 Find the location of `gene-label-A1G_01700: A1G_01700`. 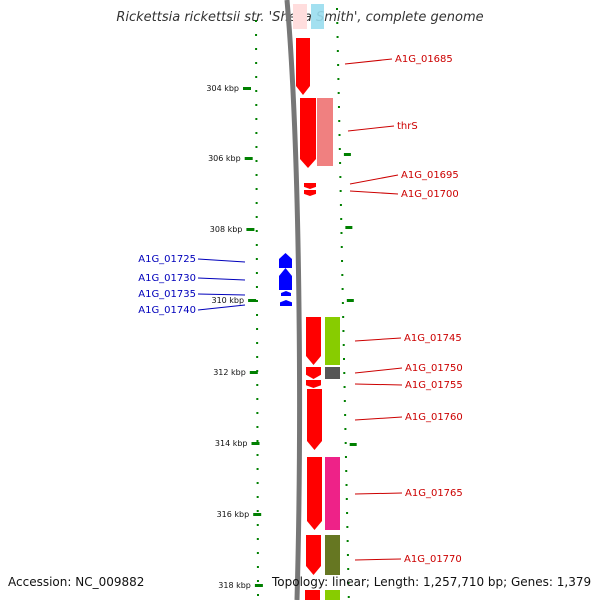

gene-label-A1G_01700: A1G_01700 is located at coordinates (430, 194).